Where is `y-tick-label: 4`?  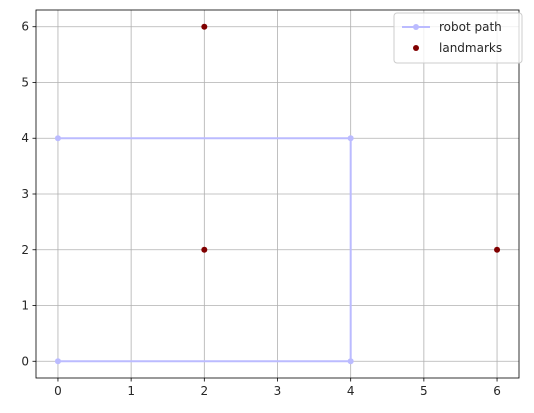 y-tick-label: 4 is located at coordinates (25, 138).